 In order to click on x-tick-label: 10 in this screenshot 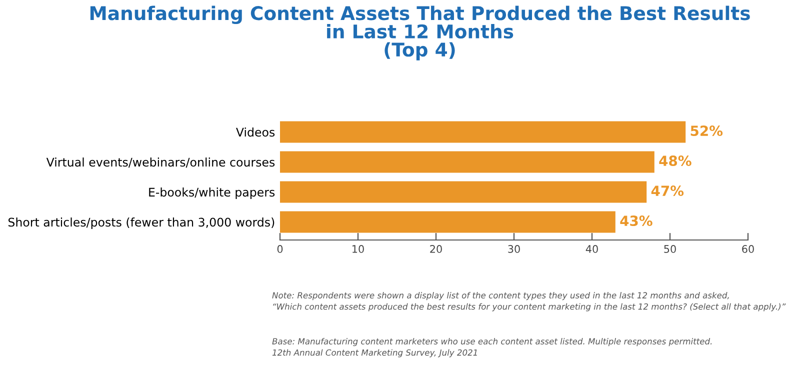, I will do `click(358, 249)`.